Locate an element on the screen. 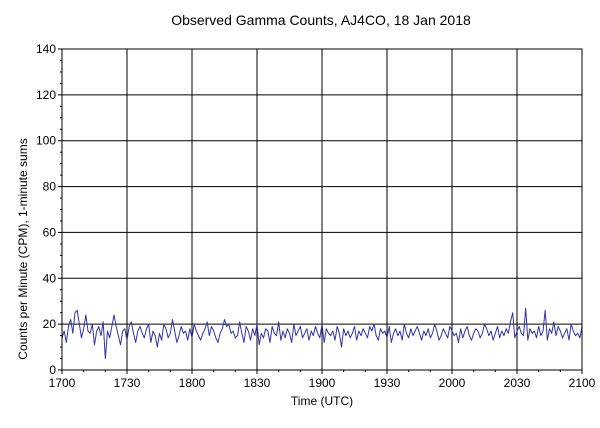  y-tick-label: 140 is located at coordinates (46, 49).